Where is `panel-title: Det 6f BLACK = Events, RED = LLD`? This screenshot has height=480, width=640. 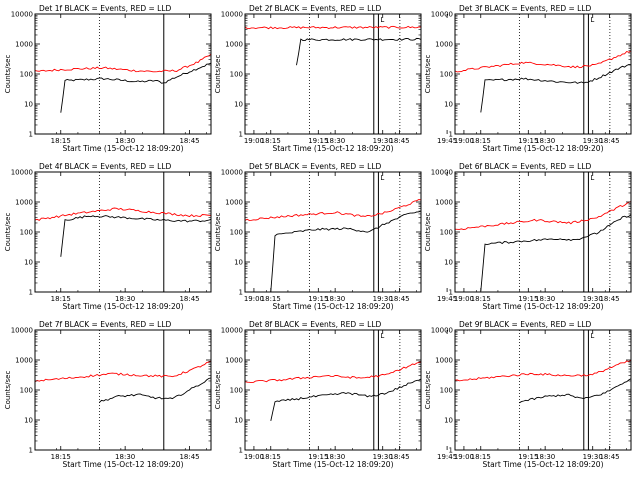
panel-title: Det 6f BLACK = Events, RED = LLD is located at coordinates (525, 166).